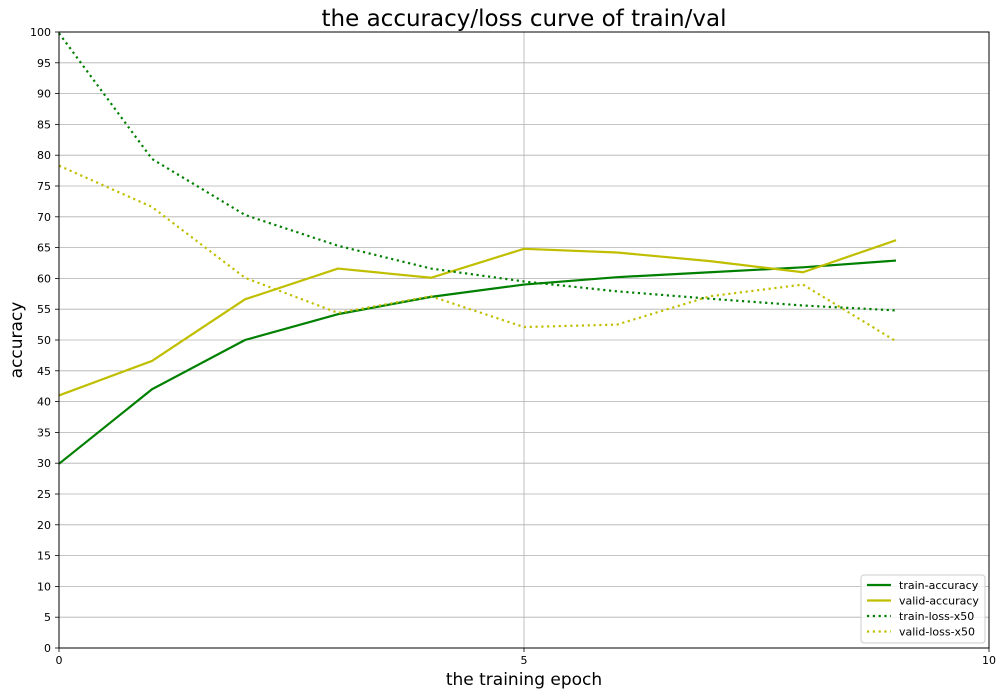  What do you see at coordinates (989, 660) in the screenshot?
I see `x-tick-label: 10` at bounding box center [989, 660].